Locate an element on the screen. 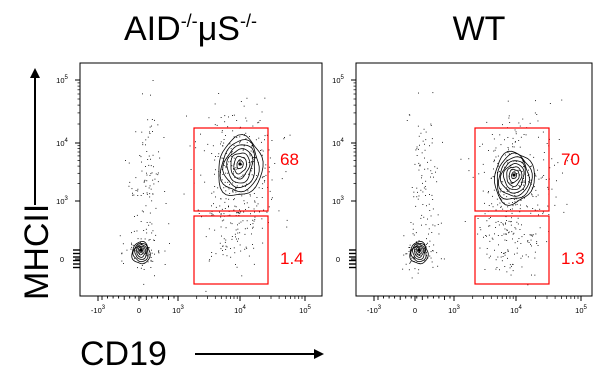 The width and height of the screenshot is (597, 377). y-tick-label: 103 is located at coordinates (62, 201).